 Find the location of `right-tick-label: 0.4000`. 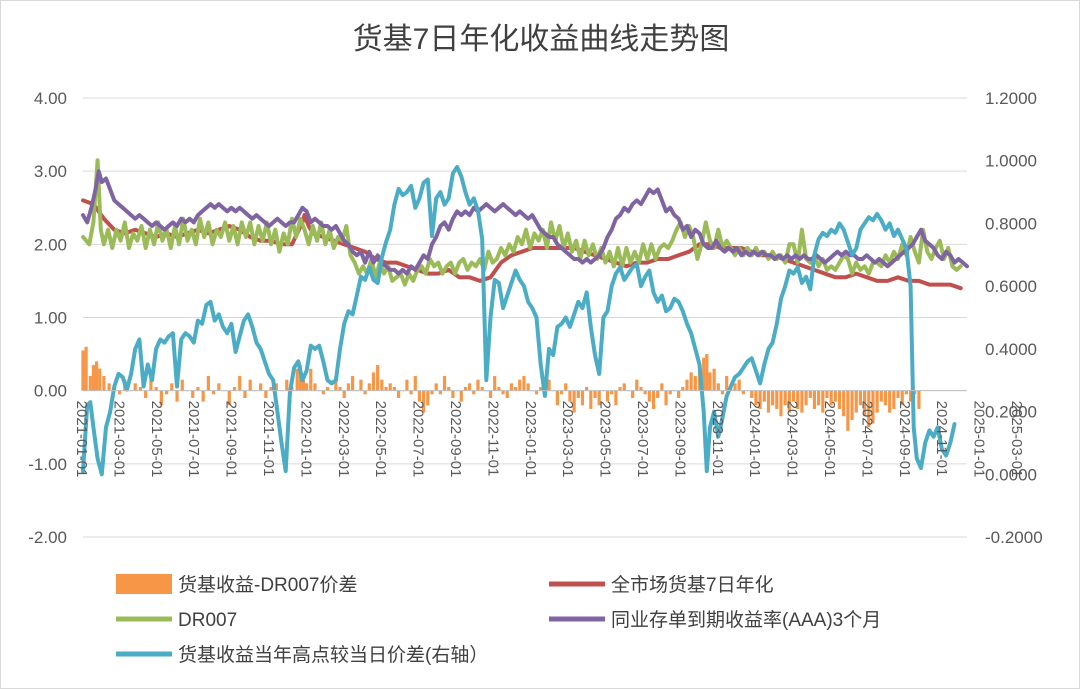

right-tick-label: 0.4000 is located at coordinates (1011, 349).